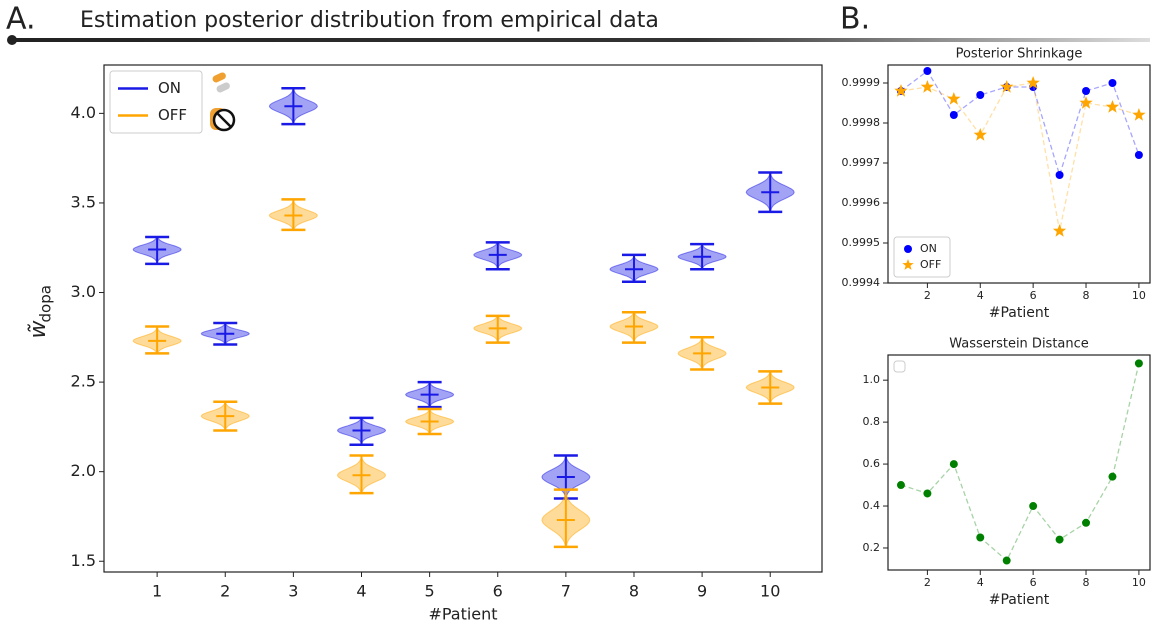  I want to click on chart-title: Posterior Shrinkage, so click(1019, 54).